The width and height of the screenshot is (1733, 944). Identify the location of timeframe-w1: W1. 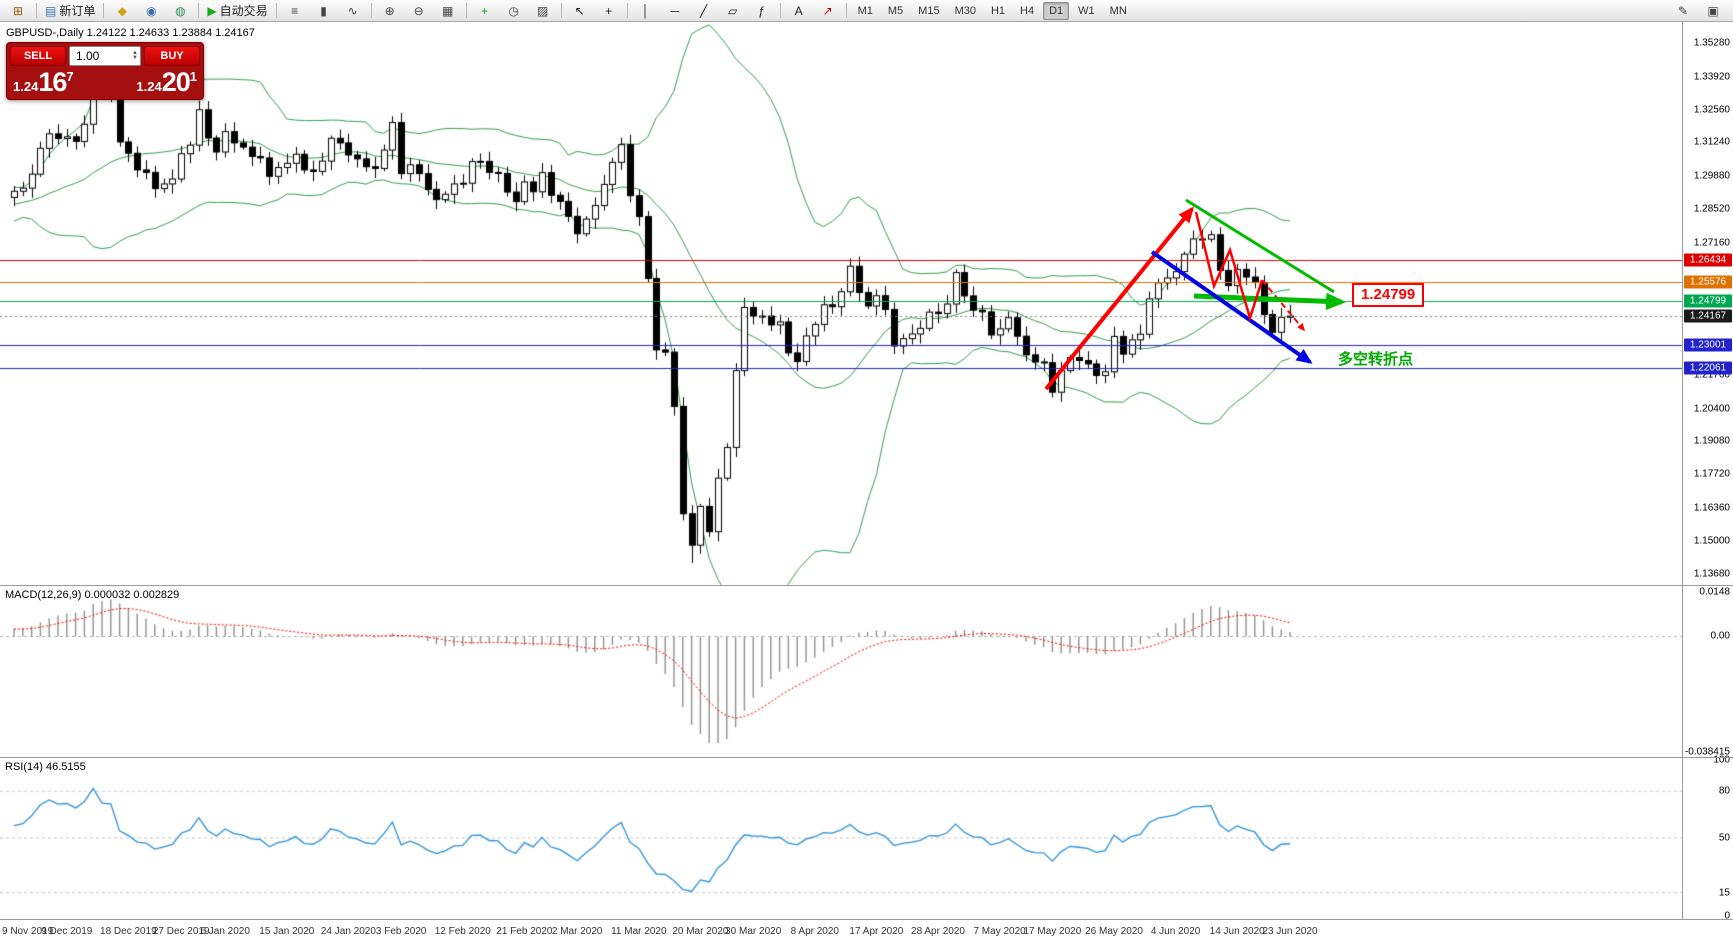
(1086, 10).